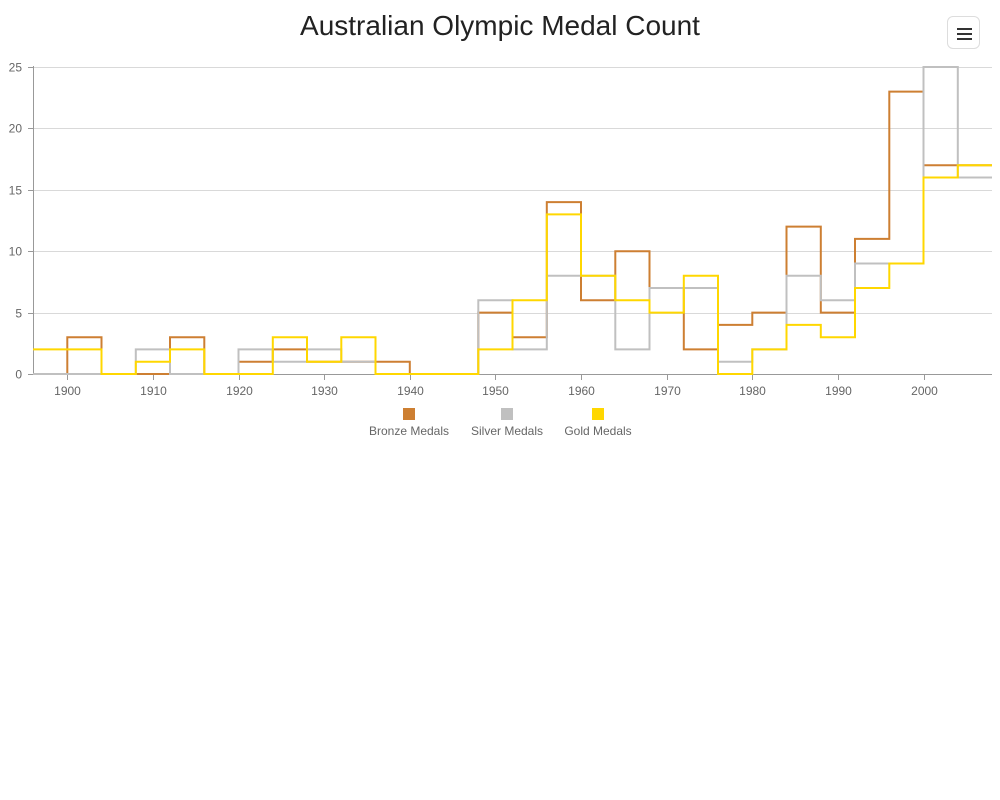  I want to click on legend-item-gold-medals: Gold Medals, so click(598, 423).